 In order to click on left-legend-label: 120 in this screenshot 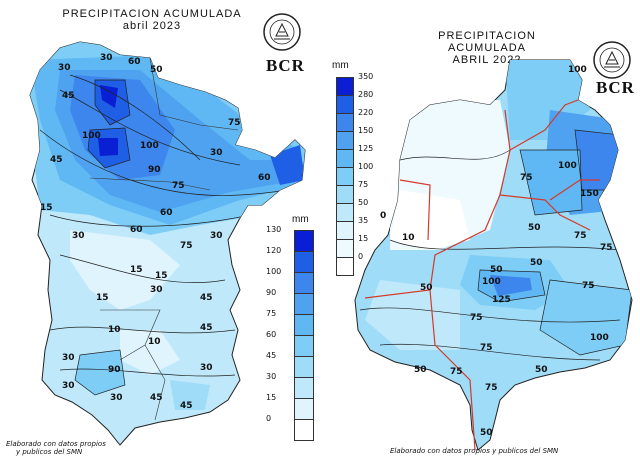, I will do `click(274, 250)`.